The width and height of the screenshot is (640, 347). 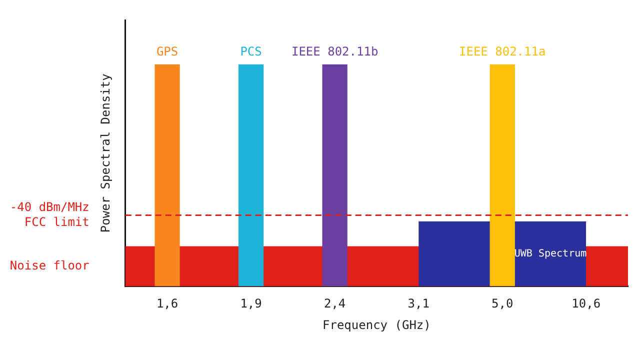 What do you see at coordinates (502, 51) in the screenshot?
I see `annotation: IEEE 802.11a` at bounding box center [502, 51].